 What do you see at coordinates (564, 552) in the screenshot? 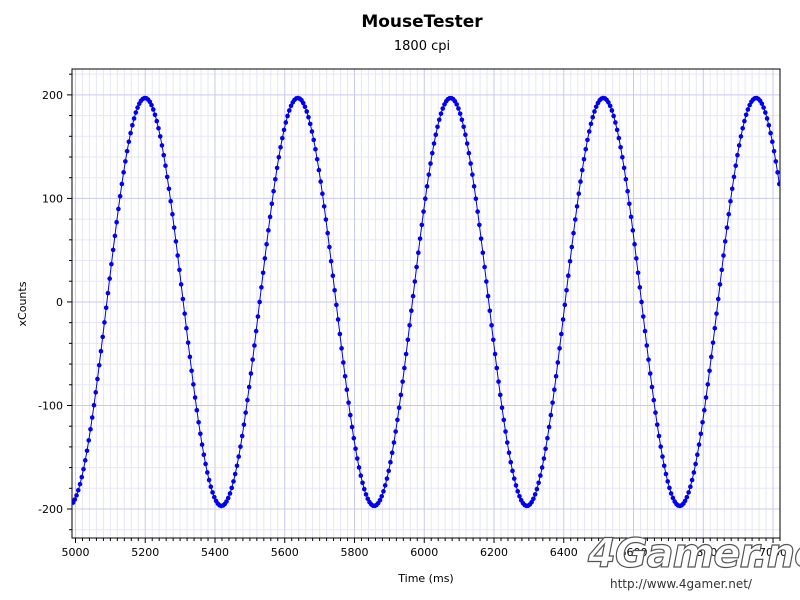
I see `x-tick-label: 6400` at bounding box center [564, 552].